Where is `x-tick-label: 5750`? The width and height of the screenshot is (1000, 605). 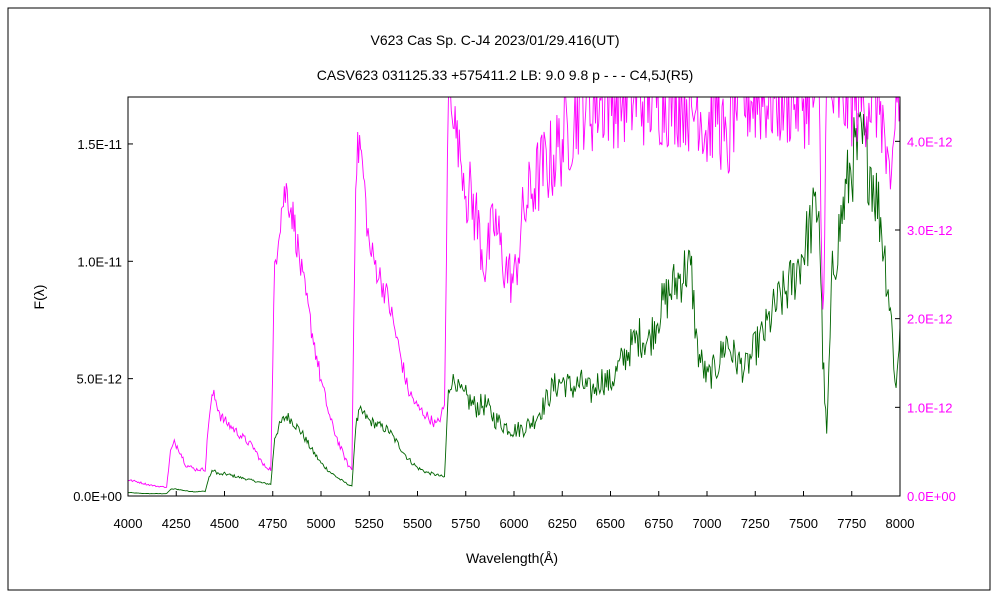 x-tick-label: 5750 is located at coordinates (465, 523).